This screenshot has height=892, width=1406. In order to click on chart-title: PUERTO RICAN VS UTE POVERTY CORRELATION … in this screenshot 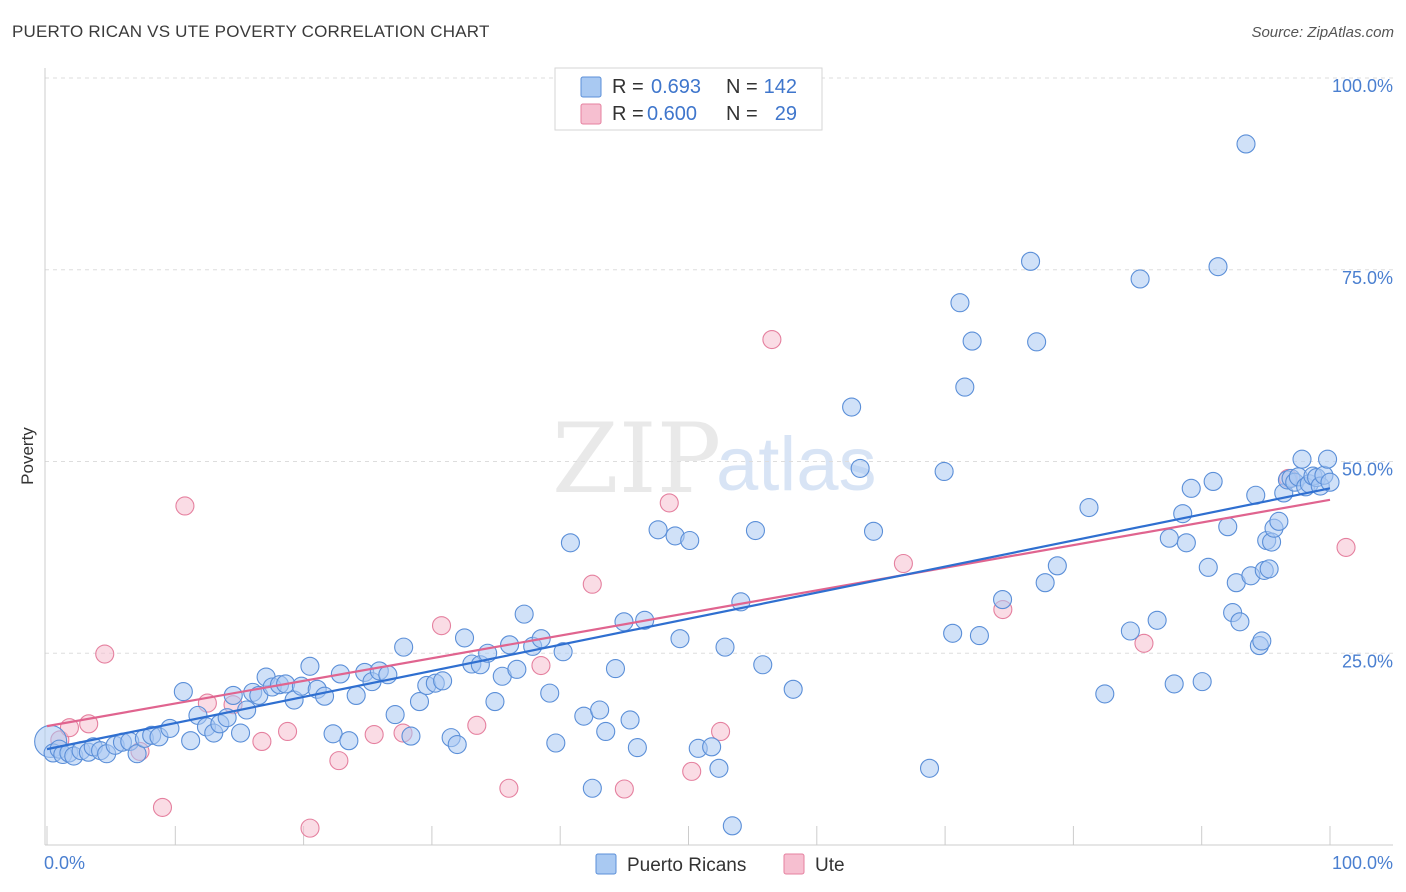, I will do `click(251, 31)`.